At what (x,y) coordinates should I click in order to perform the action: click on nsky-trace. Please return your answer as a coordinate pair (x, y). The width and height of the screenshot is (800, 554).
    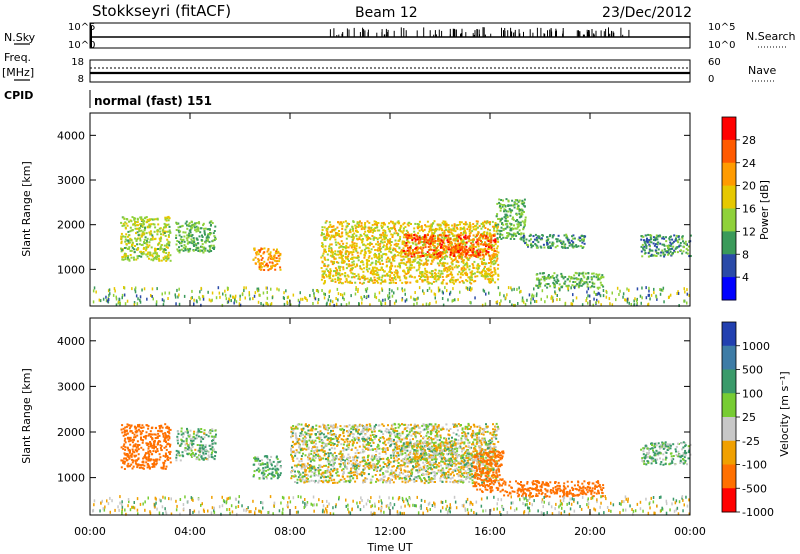
    Looking at the image, I should click on (390, 36).